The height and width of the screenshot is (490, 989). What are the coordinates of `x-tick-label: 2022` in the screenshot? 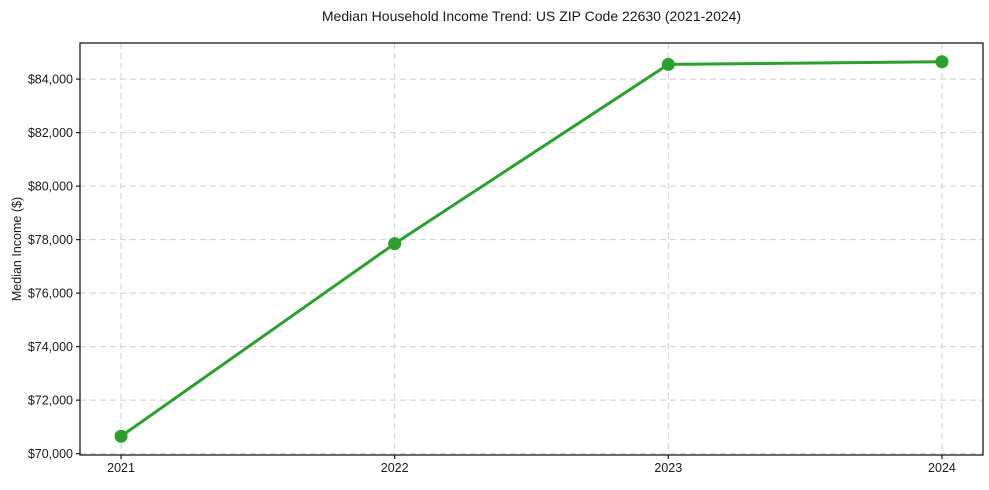 It's located at (395, 468).